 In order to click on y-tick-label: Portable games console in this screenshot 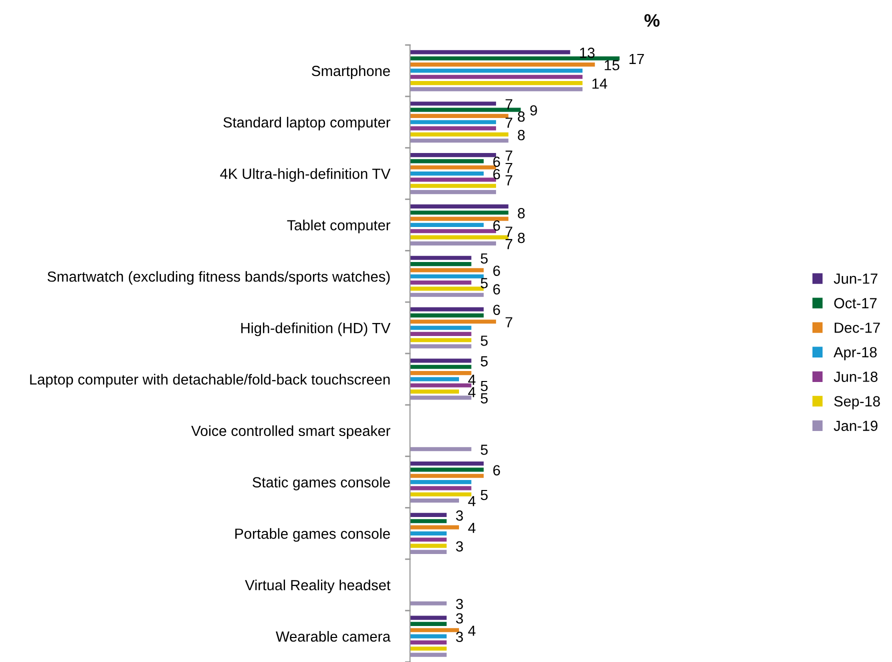, I will do `click(312, 535)`.